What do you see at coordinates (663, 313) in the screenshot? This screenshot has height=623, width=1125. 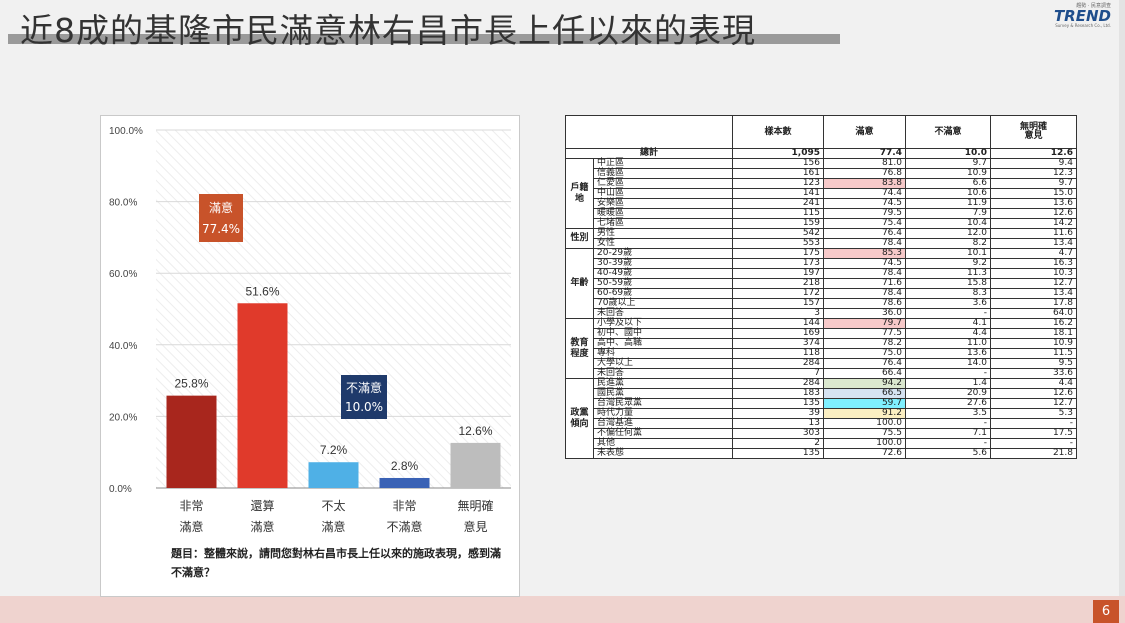 I see `row-label: 未回答` at bounding box center [663, 313].